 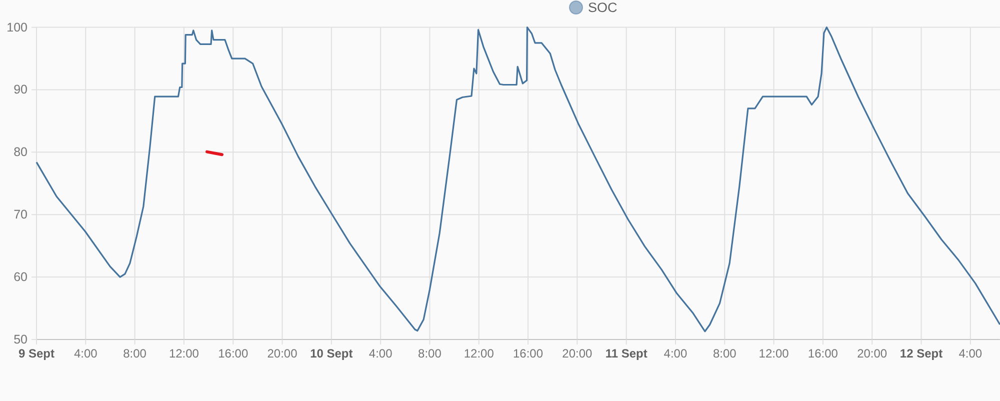 What do you see at coordinates (331, 353) in the screenshot?
I see `x-tick-label: 10 Sept` at bounding box center [331, 353].